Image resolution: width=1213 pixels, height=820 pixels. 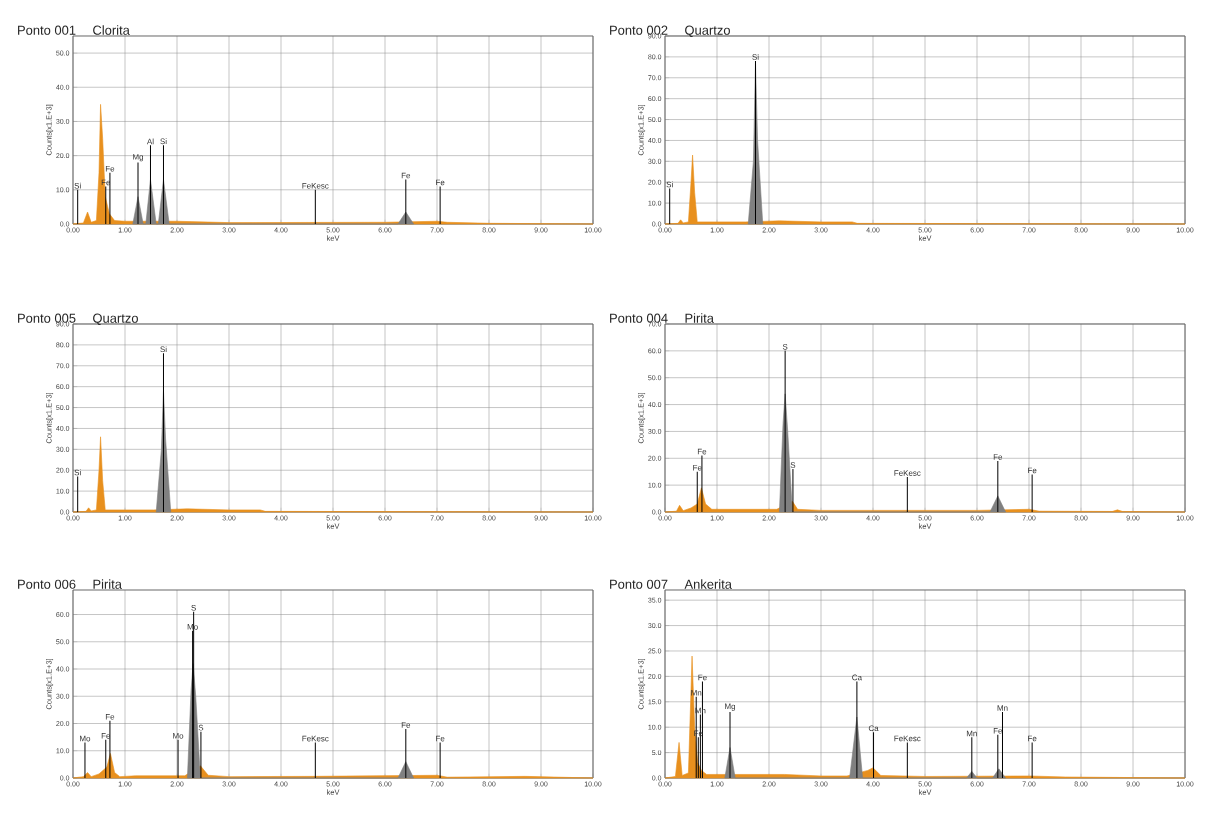 I want to click on chart-title: Ponto 001, so click(x=47, y=30).